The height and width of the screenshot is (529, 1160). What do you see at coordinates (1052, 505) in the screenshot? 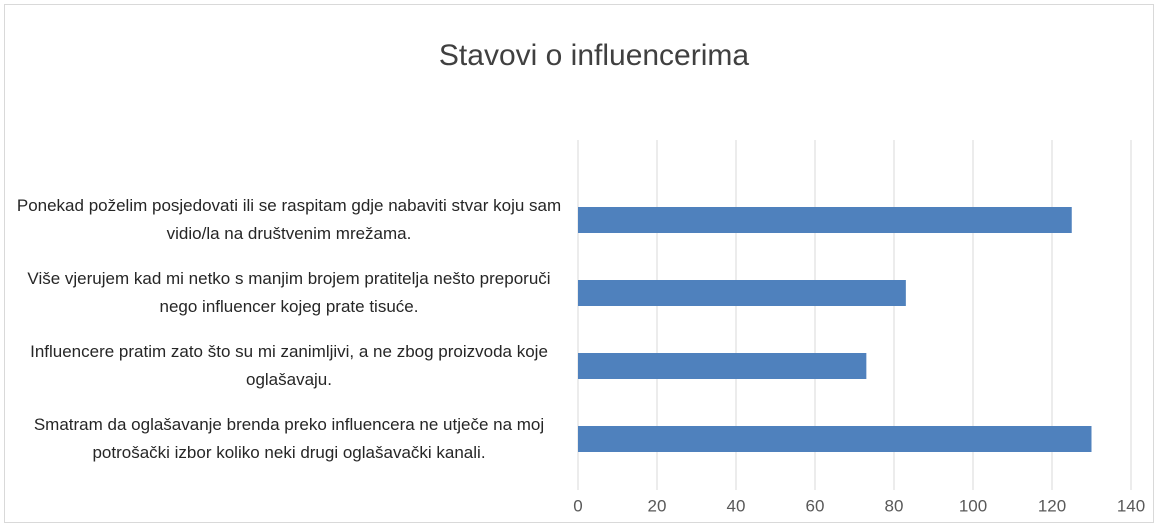
I see `x-tick-label: 120` at bounding box center [1052, 505].